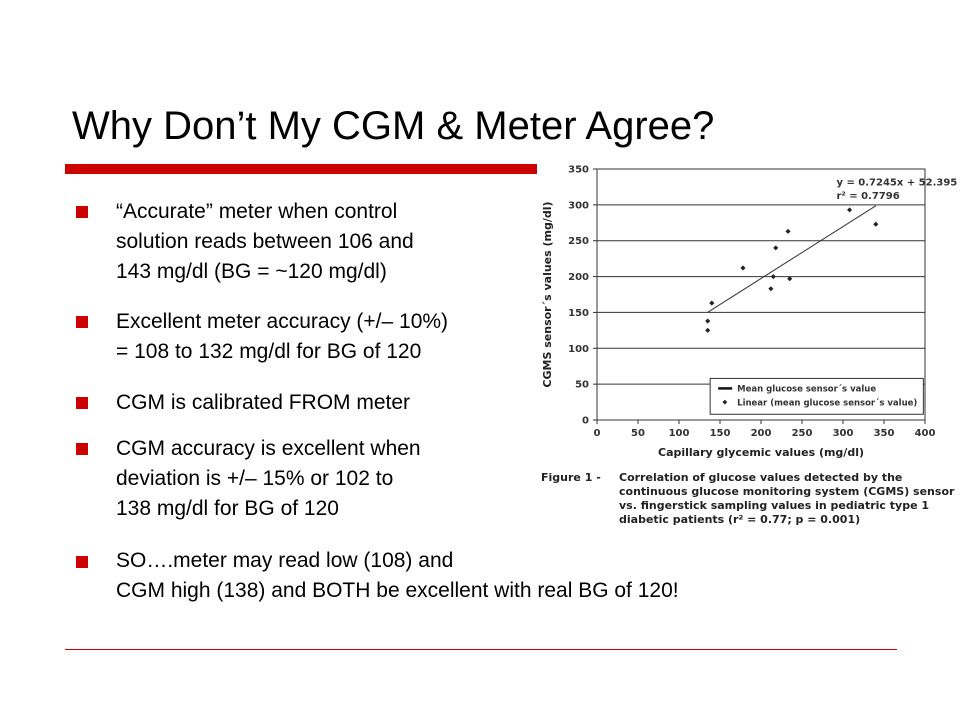 The height and width of the screenshot is (720, 960). Describe the element at coordinates (282, 321) in the screenshot. I see `bullet-line: Excellent meter accuracy (+/– 10%)` at that location.